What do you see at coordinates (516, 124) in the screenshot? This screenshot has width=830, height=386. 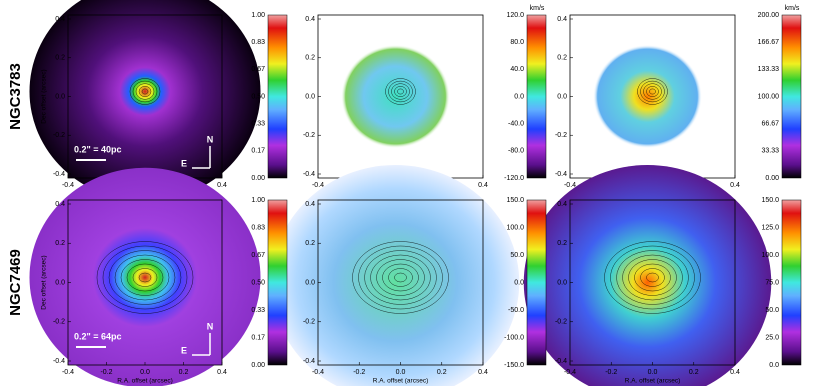 I see `colorbar-tick-label: -40.0` at bounding box center [516, 124].